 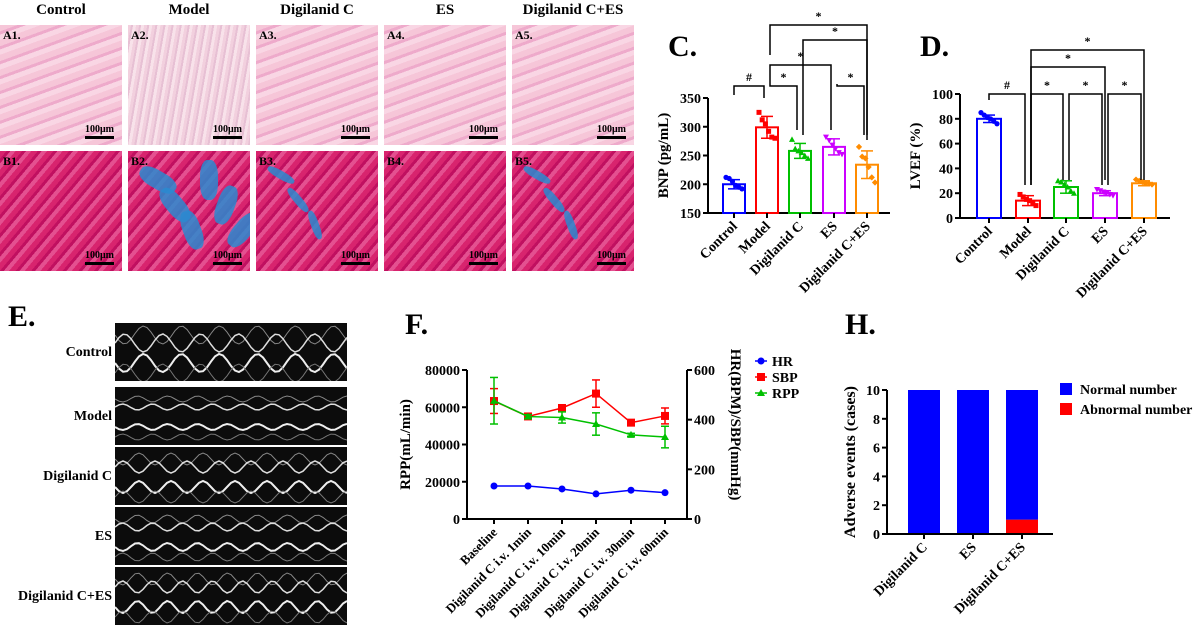 What do you see at coordinates (704, 371) in the screenshot?
I see `y2-tick-label: 600` at bounding box center [704, 371].